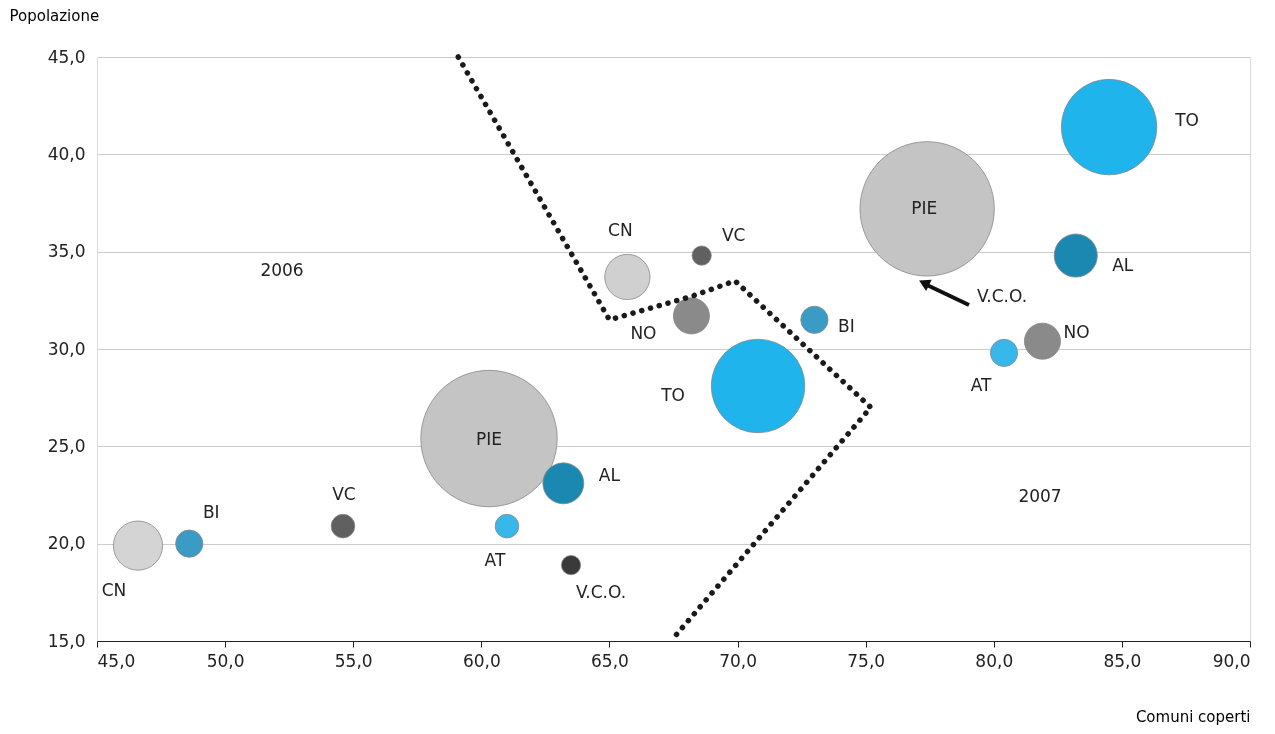 Image resolution: width=1275 pixels, height=734 pixels. What do you see at coordinates (1002, 296) in the screenshot?
I see `annotation: V.C.O.` at bounding box center [1002, 296].